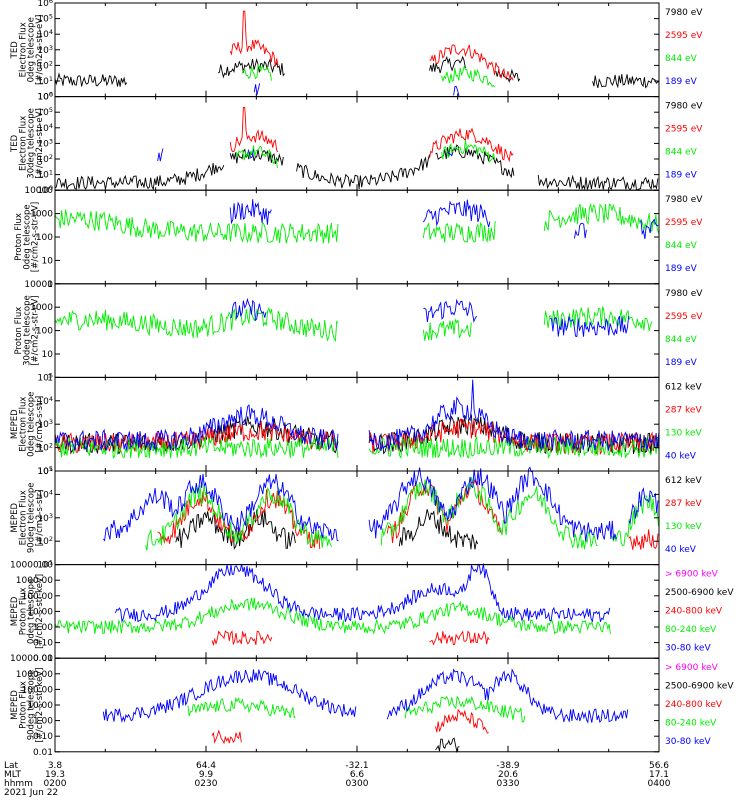 Image resolution: width=750 pixels, height=800 pixels. I want to click on ytick-label: 106, so click(45, 4).